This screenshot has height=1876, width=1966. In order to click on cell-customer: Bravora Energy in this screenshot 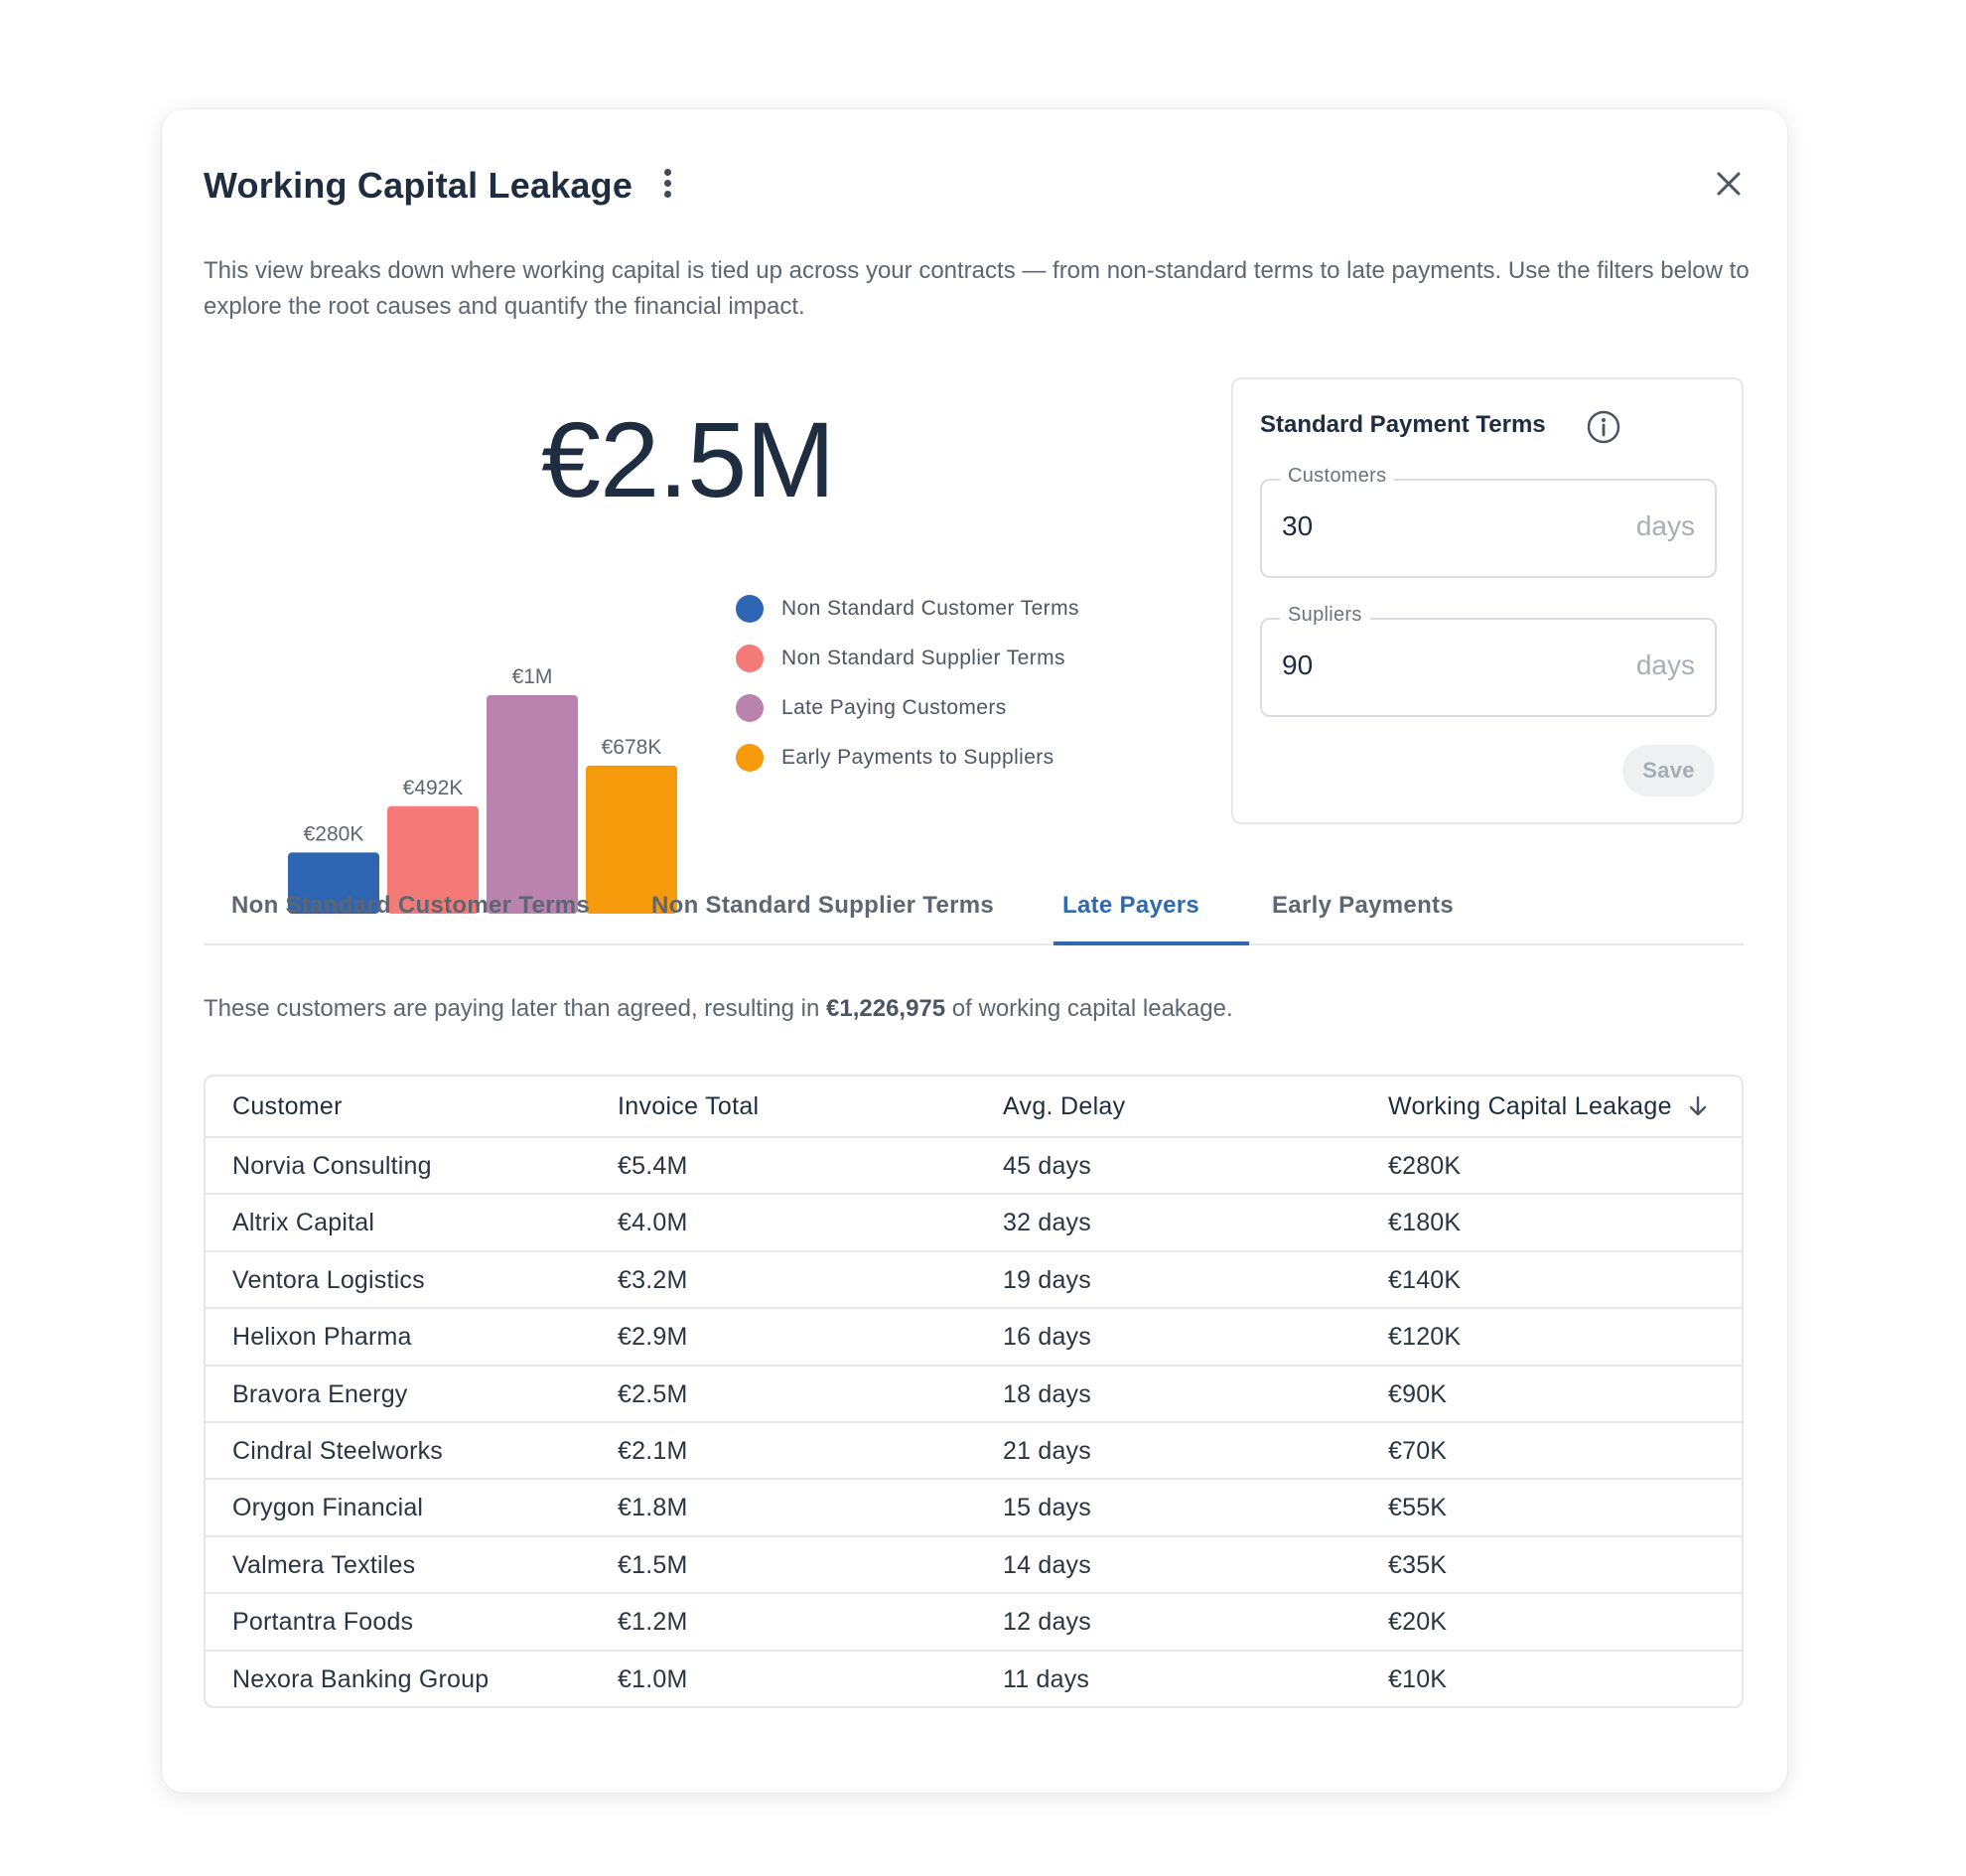, I will do `click(320, 1394)`.